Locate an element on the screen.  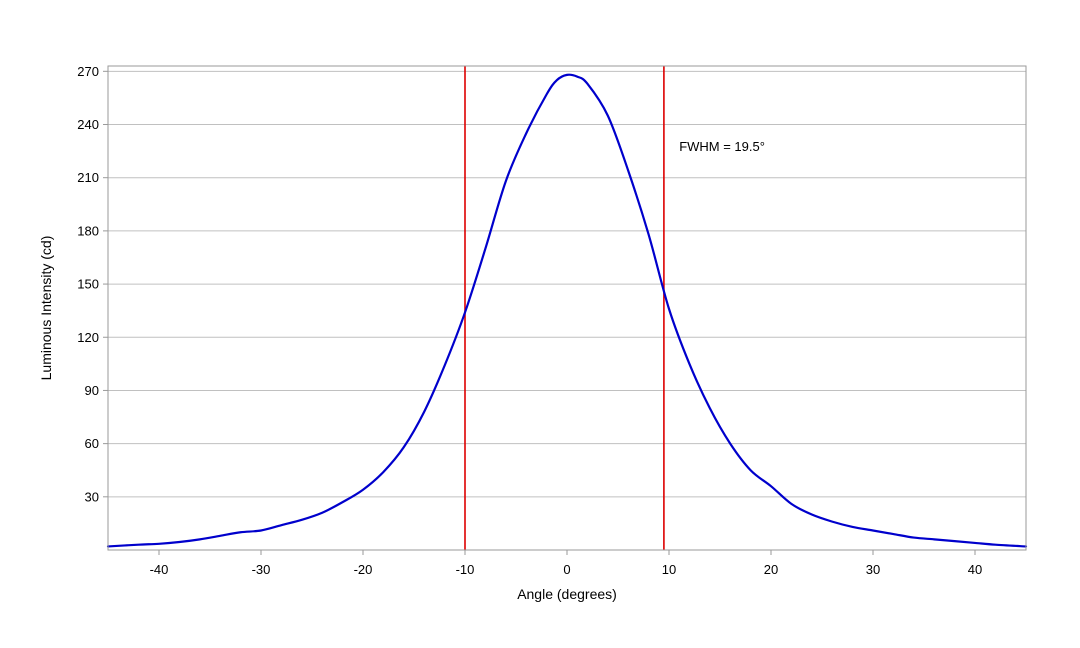
x-tick-label: -20 is located at coordinates (363, 569).